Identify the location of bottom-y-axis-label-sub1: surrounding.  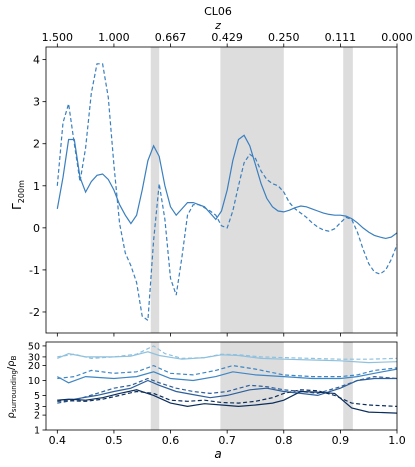
(14, 391).